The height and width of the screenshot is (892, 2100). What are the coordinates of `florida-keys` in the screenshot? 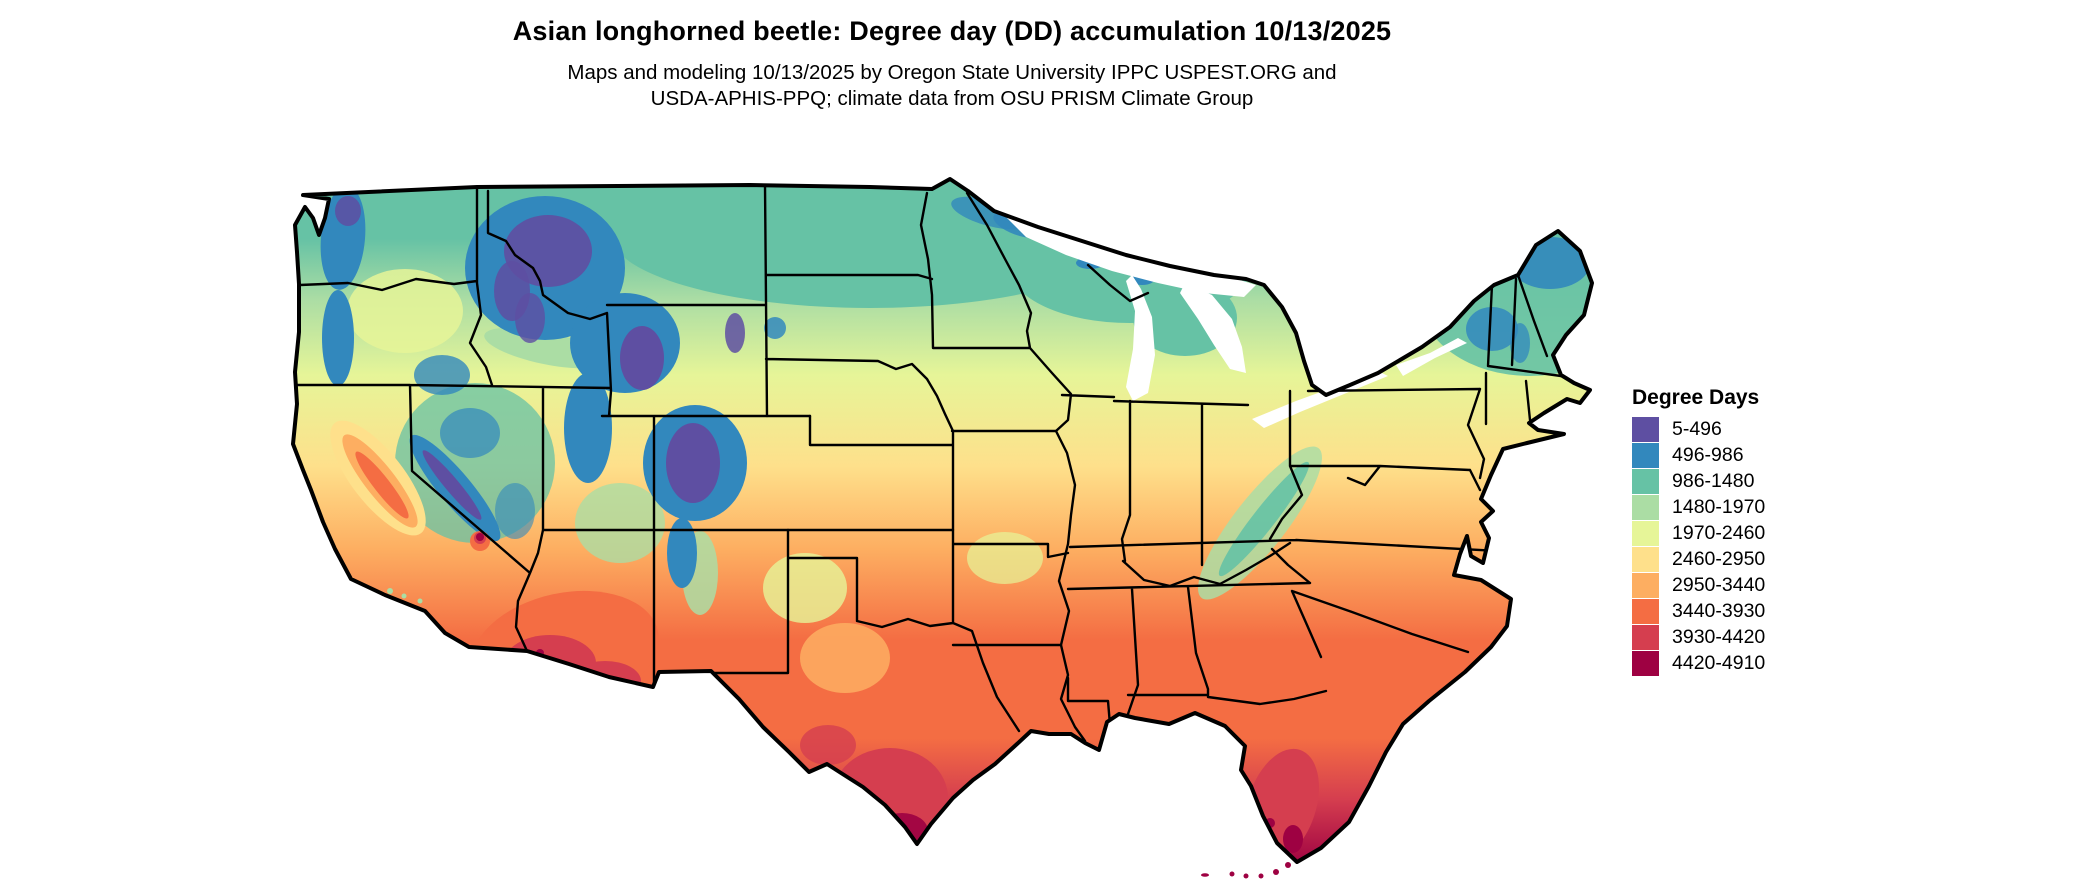 It's located at (1246, 870).